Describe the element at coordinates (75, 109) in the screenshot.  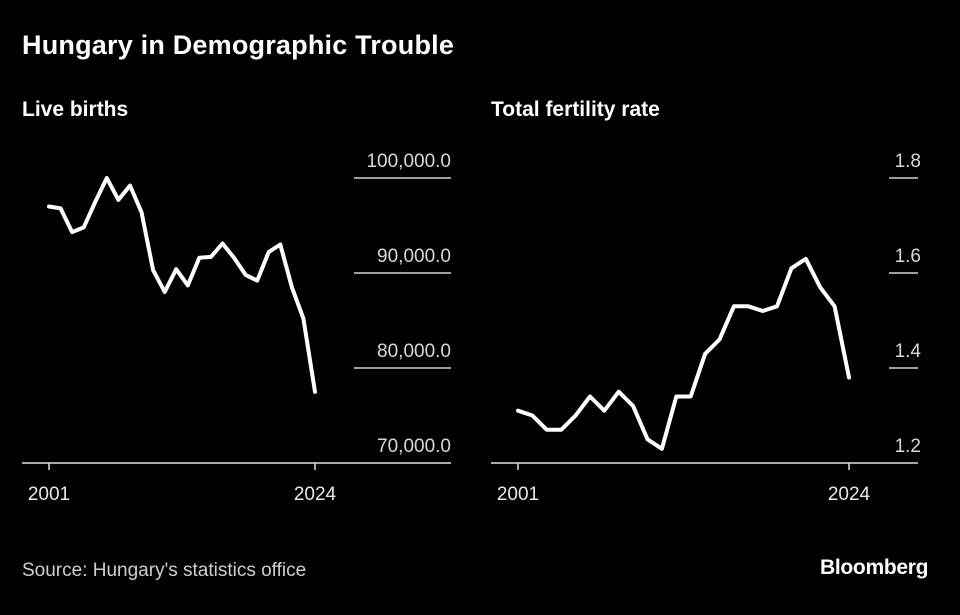
I see `live-births-title: Live births` at that location.